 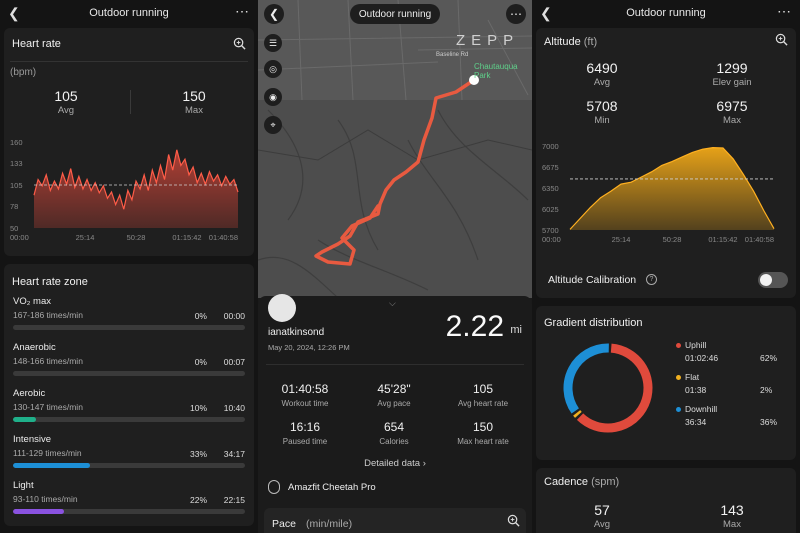 I want to click on summary-stat: 45'28" Avg pace, so click(x=394, y=395).